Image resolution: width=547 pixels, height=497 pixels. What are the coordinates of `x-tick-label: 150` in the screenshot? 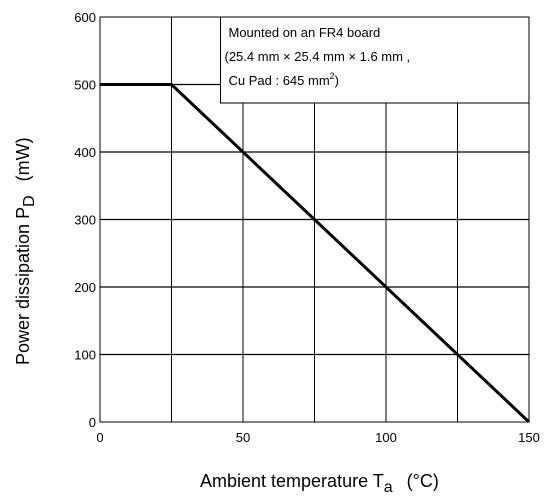 It's located at (529, 437).